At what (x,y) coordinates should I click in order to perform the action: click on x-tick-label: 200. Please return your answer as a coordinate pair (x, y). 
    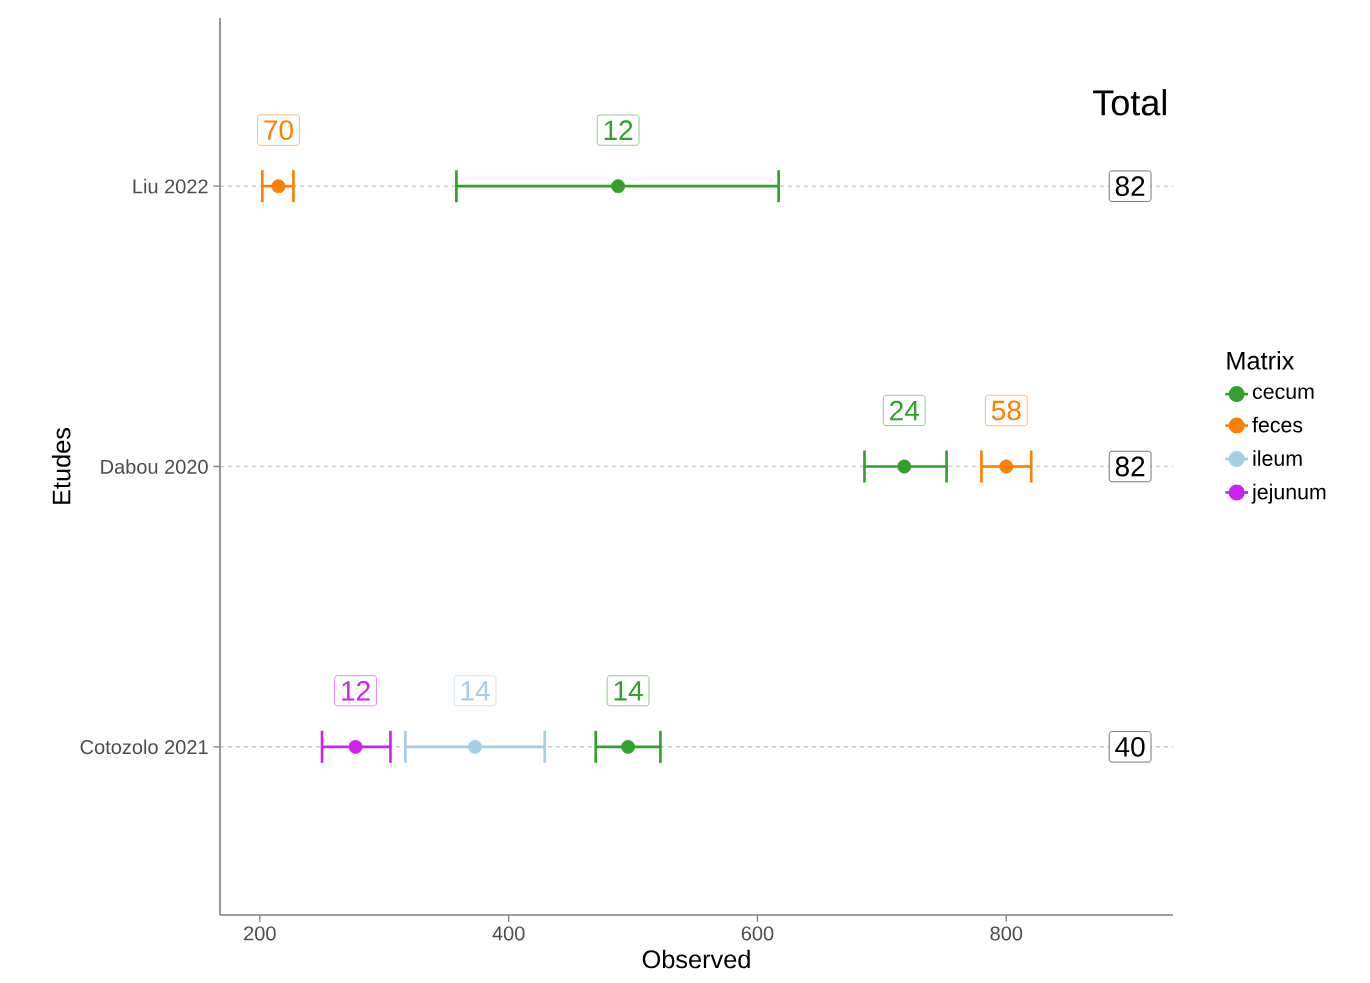
    Looking at the image, I should click on (260, 933).